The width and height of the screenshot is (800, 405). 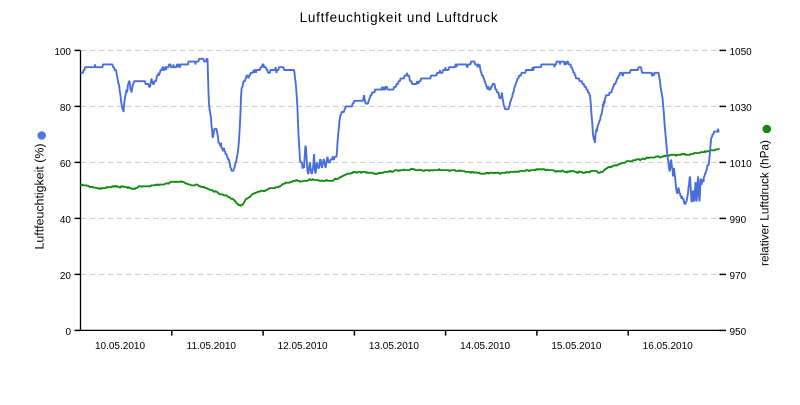 What do you see at coordinates (485, 346) in the screenshot?
I see `svg-text: 14.05.2010` at bounding box center [485, 346].